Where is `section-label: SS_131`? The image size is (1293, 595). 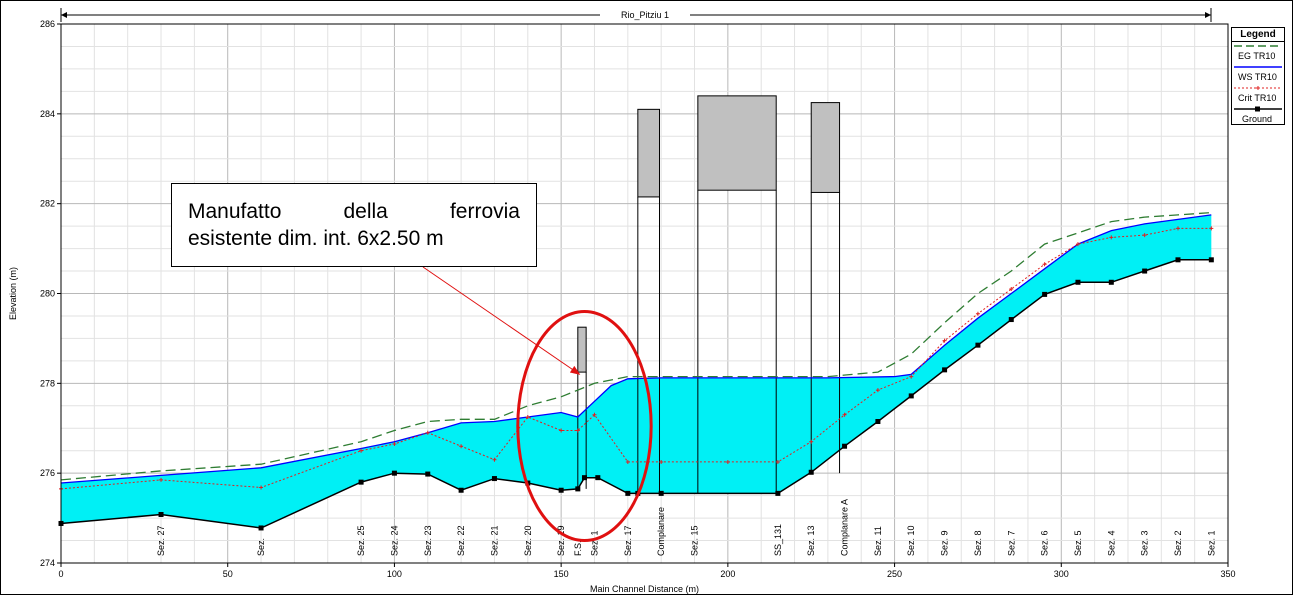 section-label: SS_131 is located at coordinates (778, 540).